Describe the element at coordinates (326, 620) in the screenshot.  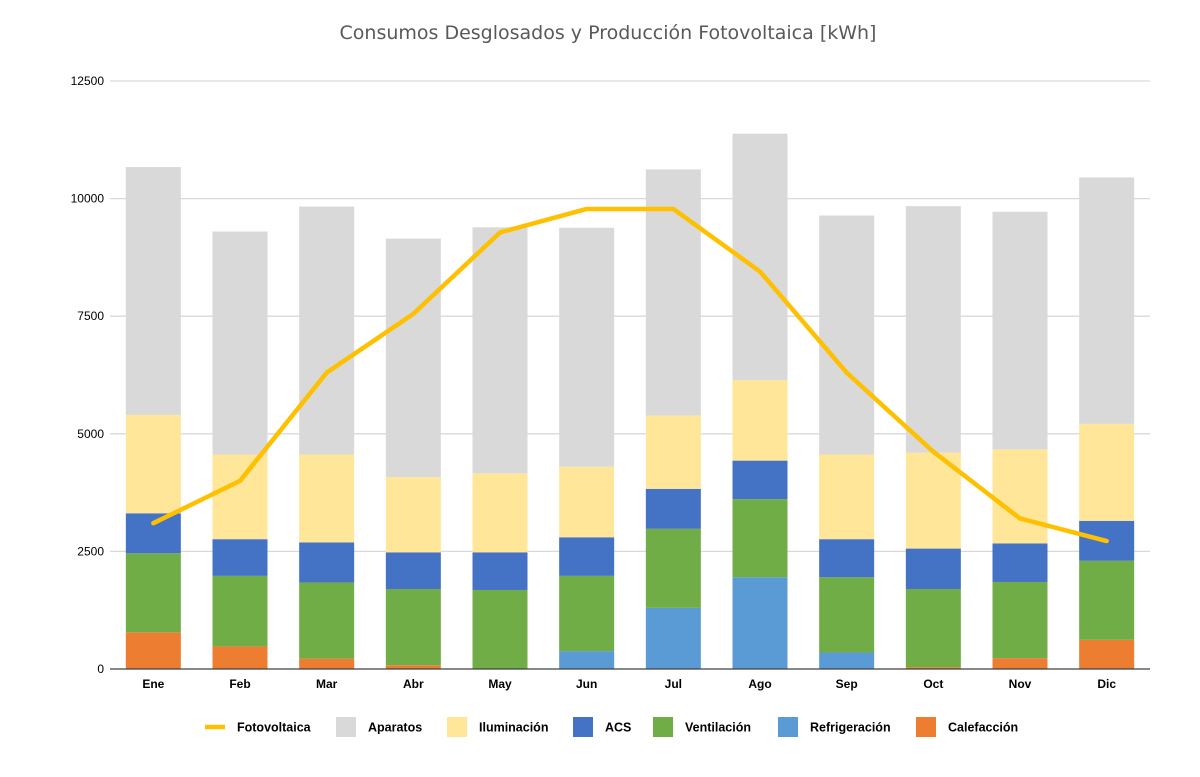
I see `bar-ventilacion-mar` at that location.